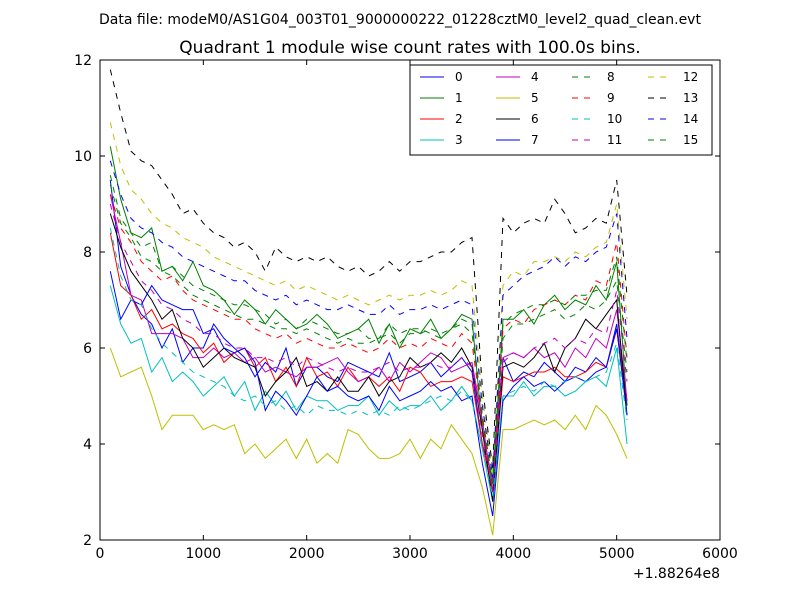 The width and height of the screenshot is (800, 600). What do you see at coordinates (535, 77) in the screenshot?
I see `legend-label-4: 4` at bounding box center [535, 77].